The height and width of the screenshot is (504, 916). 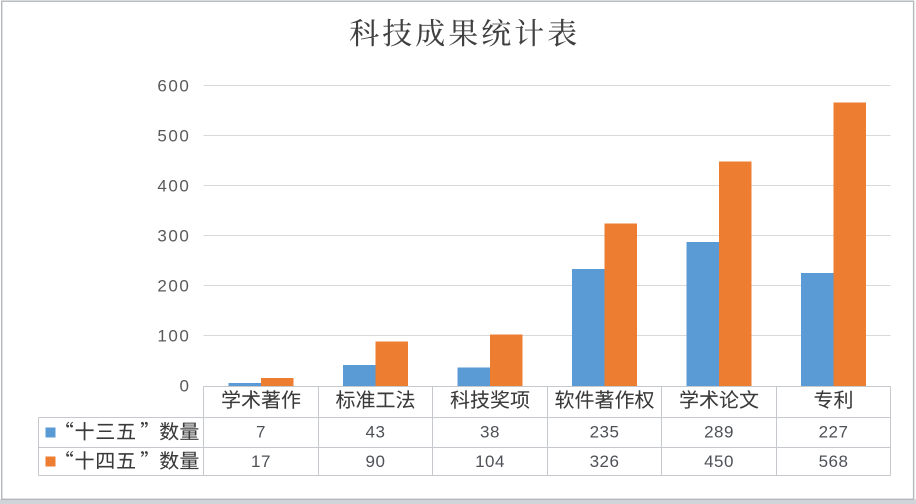 I want to click on svg-text: 43, so click(x=376, y=432).